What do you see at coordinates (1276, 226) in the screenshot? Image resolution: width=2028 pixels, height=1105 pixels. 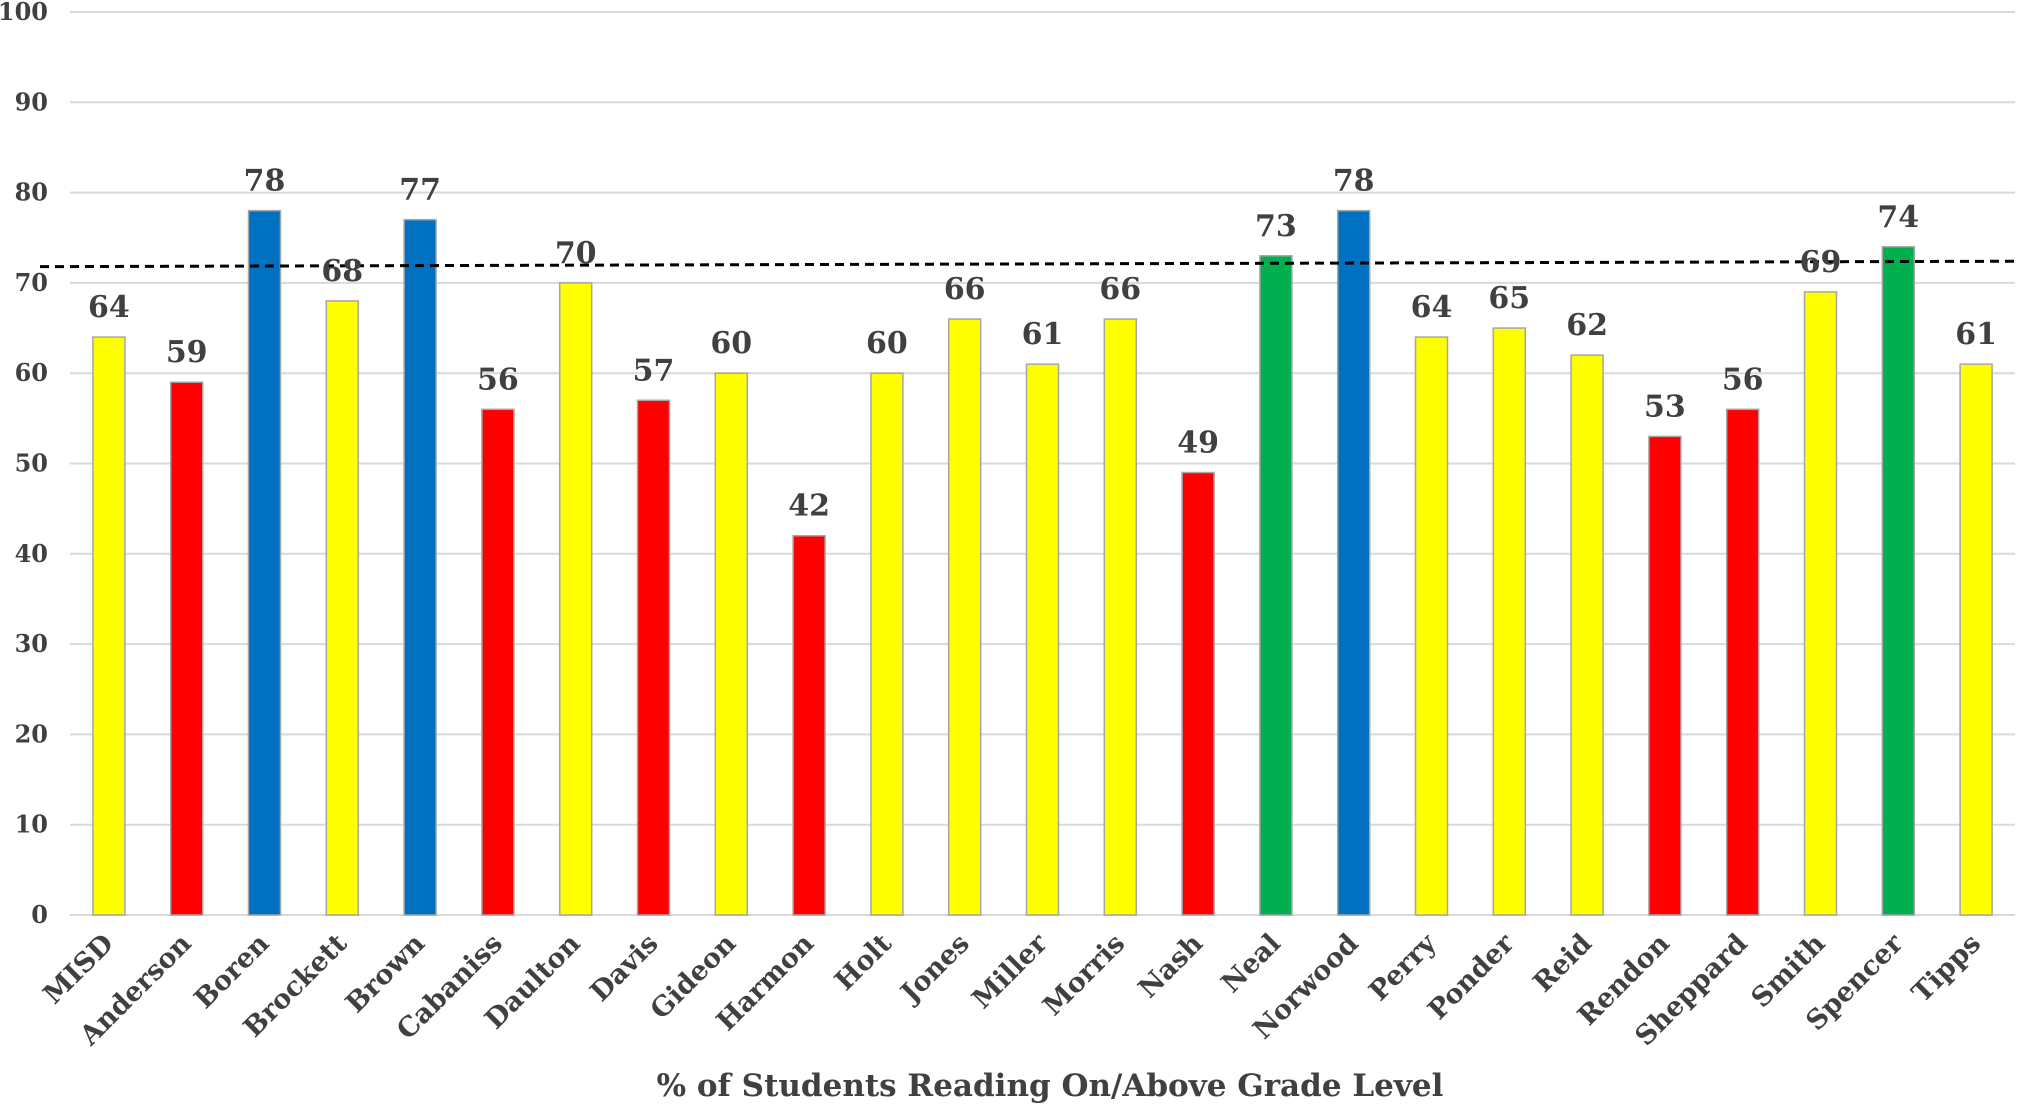 I see `data-label-neal: 73` at bounding box center [1276, 226].